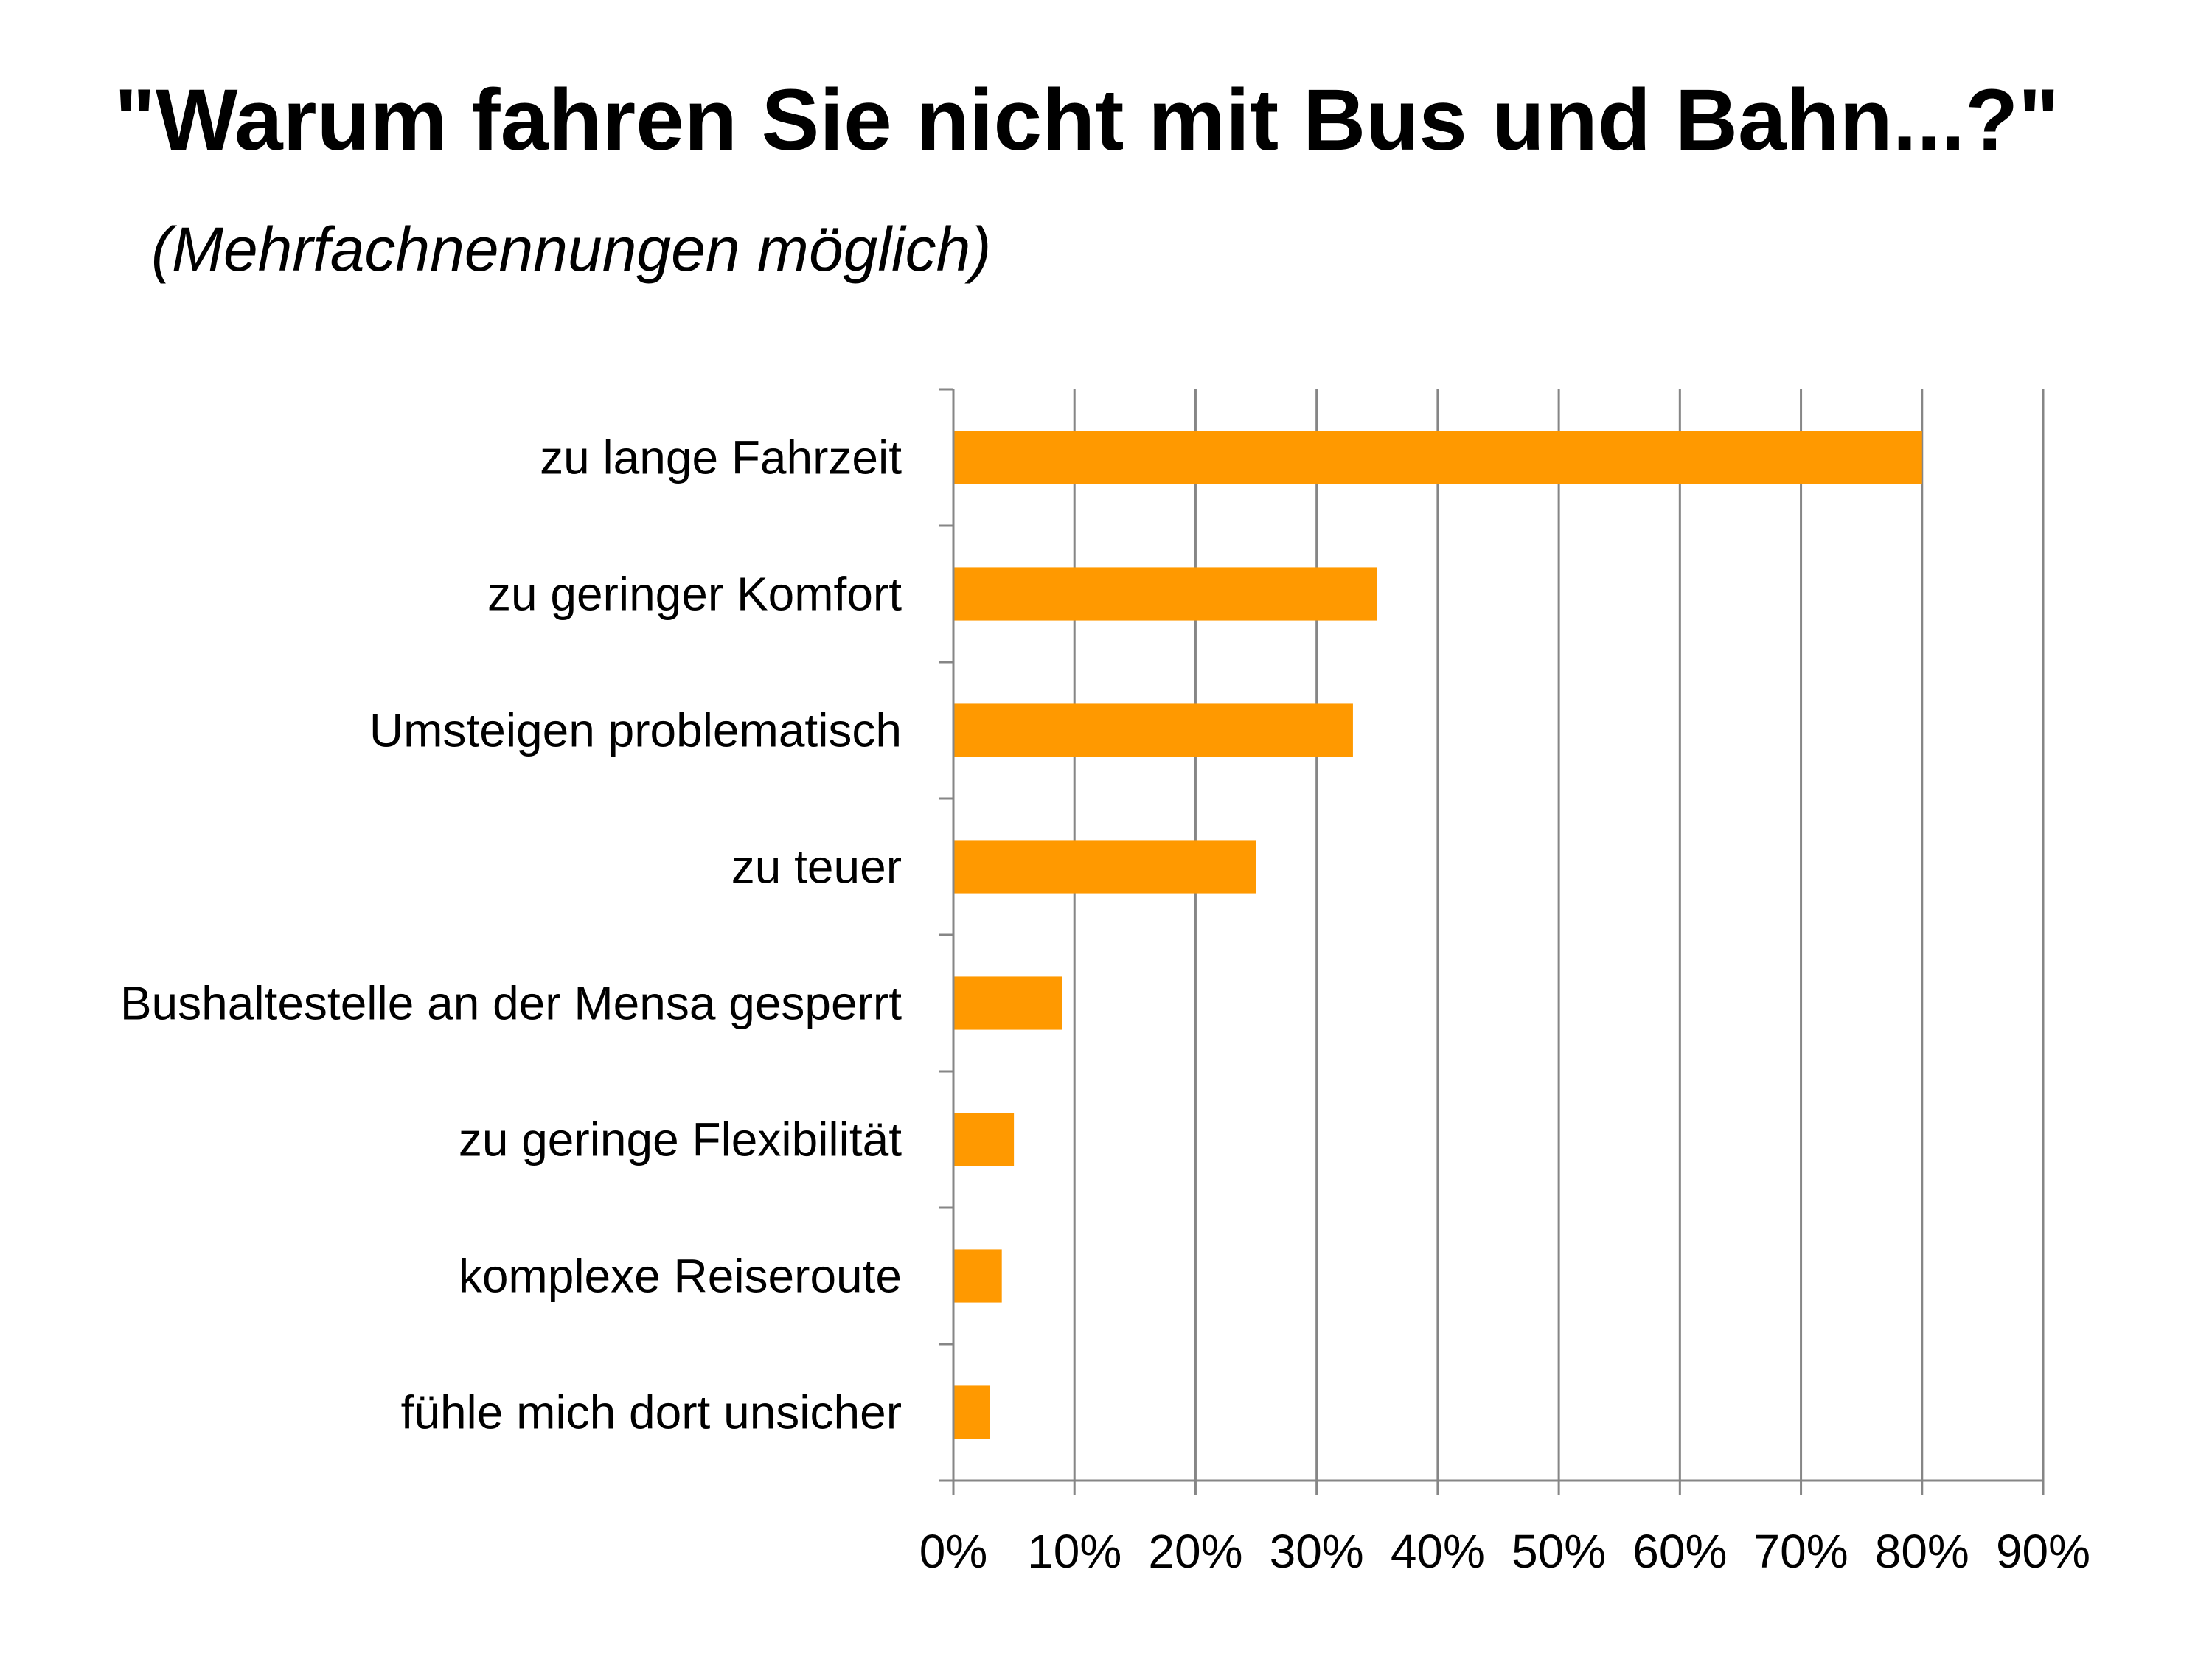 This screenshot has width=2212, height=1659. Describe the element at coordinates (1801, 1551) in the screenshot. I see `x-tick-label: 70%` at that location.